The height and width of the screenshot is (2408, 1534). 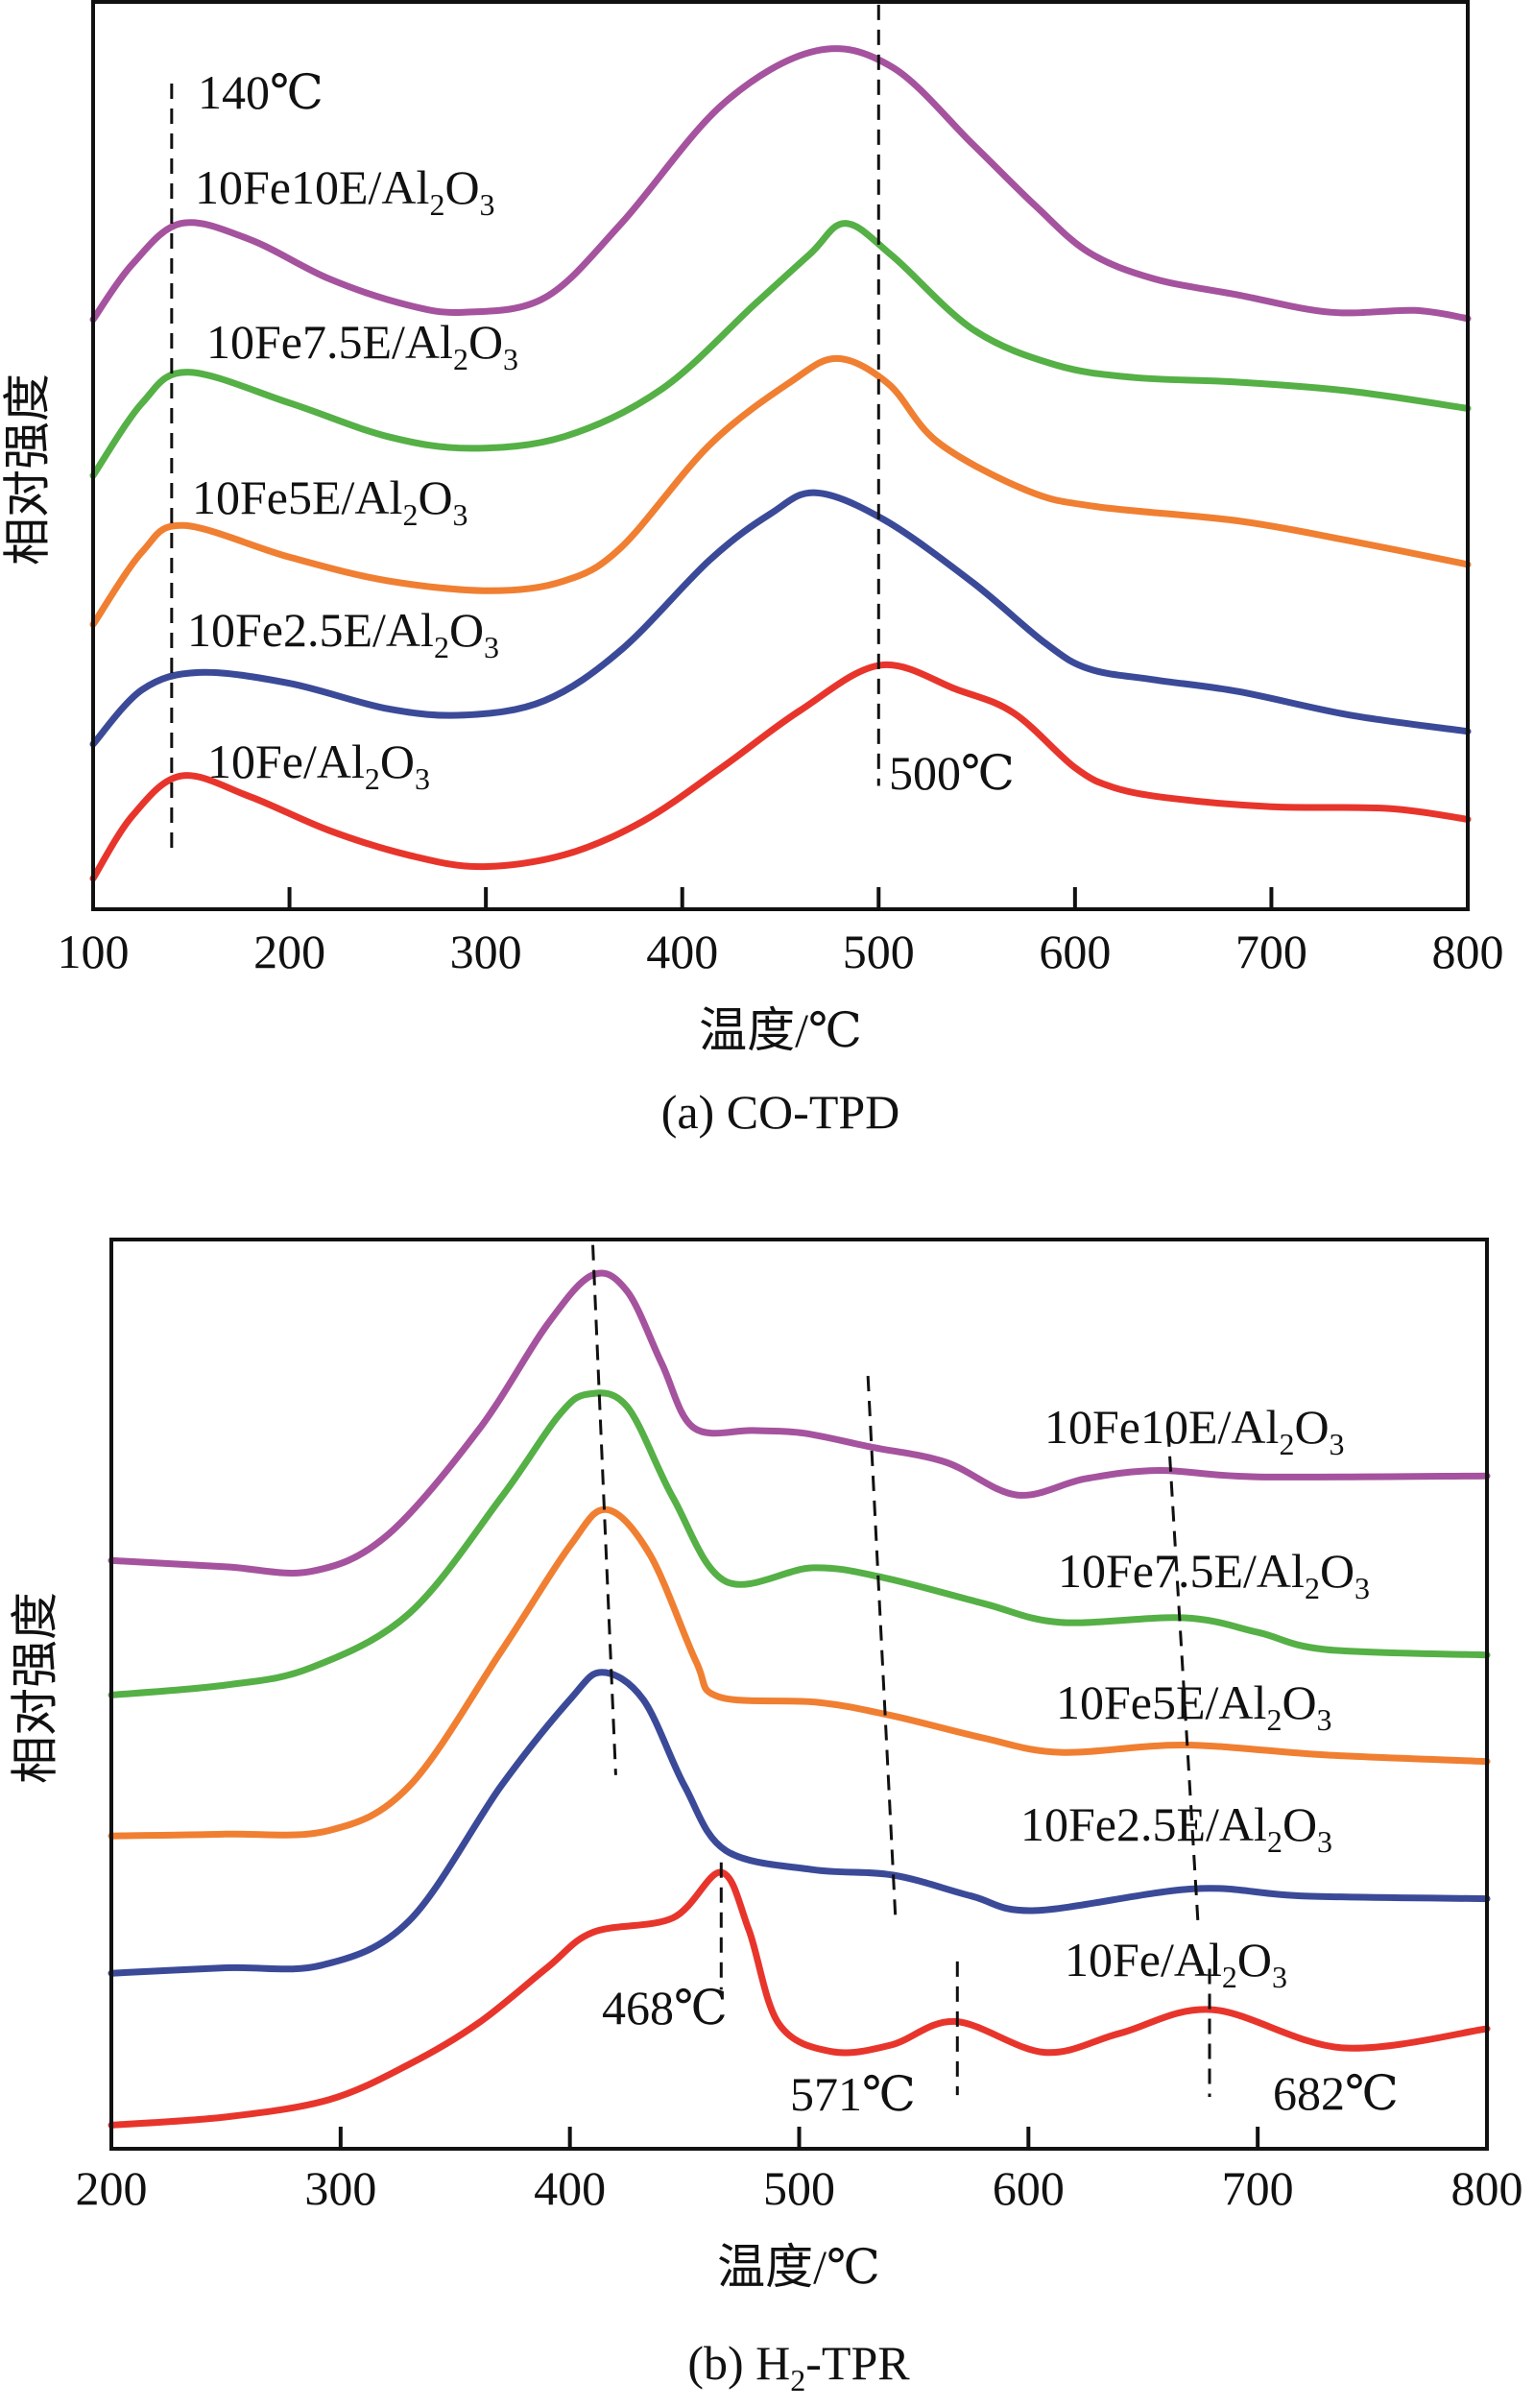 I want to click on x-ticks: 200 300 400 500 600 700 800, so click(x=799, y=2171).